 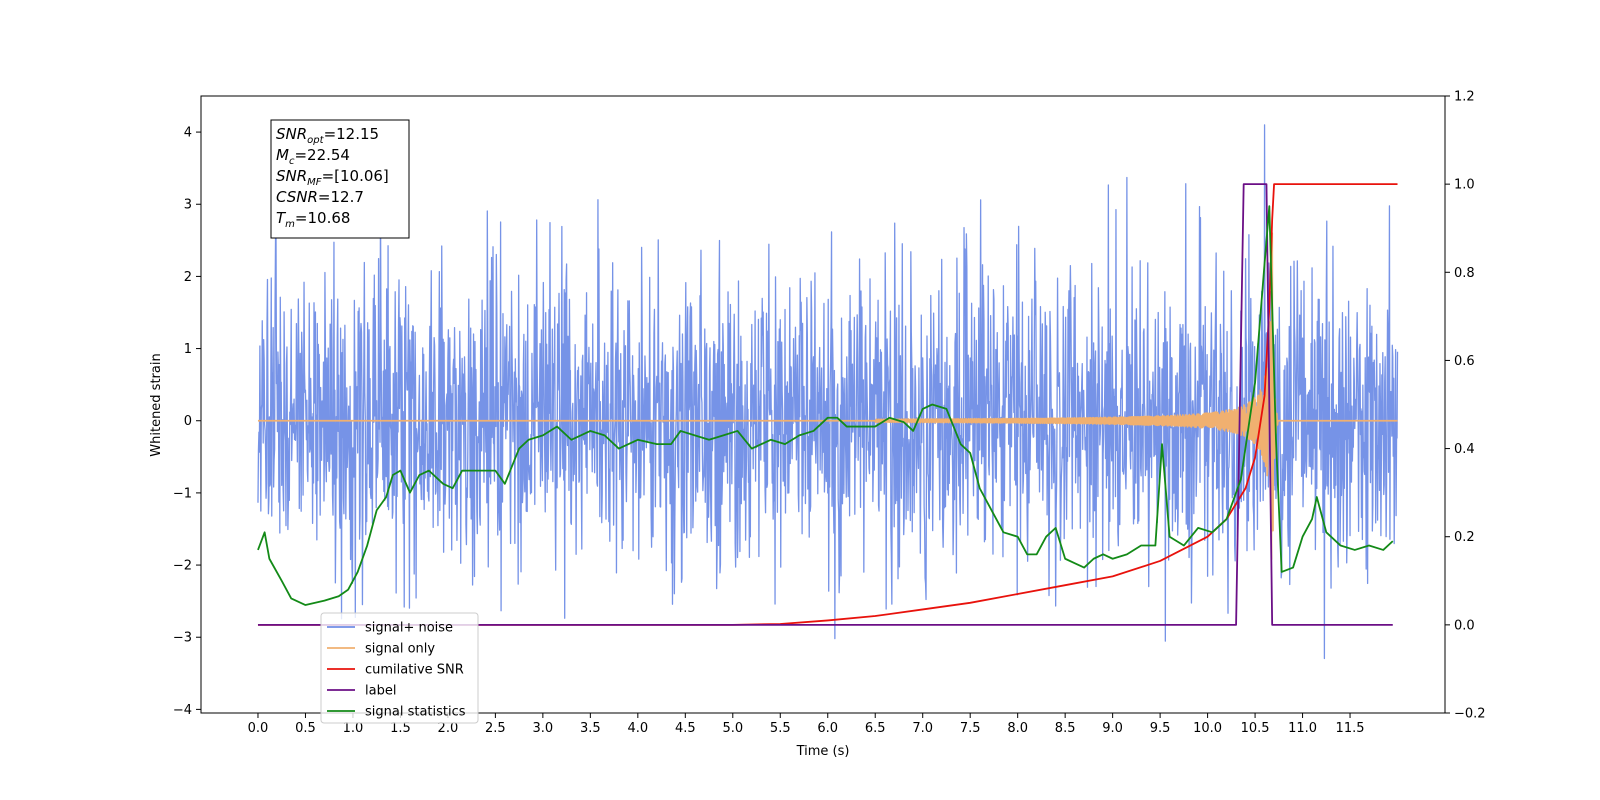 I want to click on info-subscript: c, so click(x=292, y=161).